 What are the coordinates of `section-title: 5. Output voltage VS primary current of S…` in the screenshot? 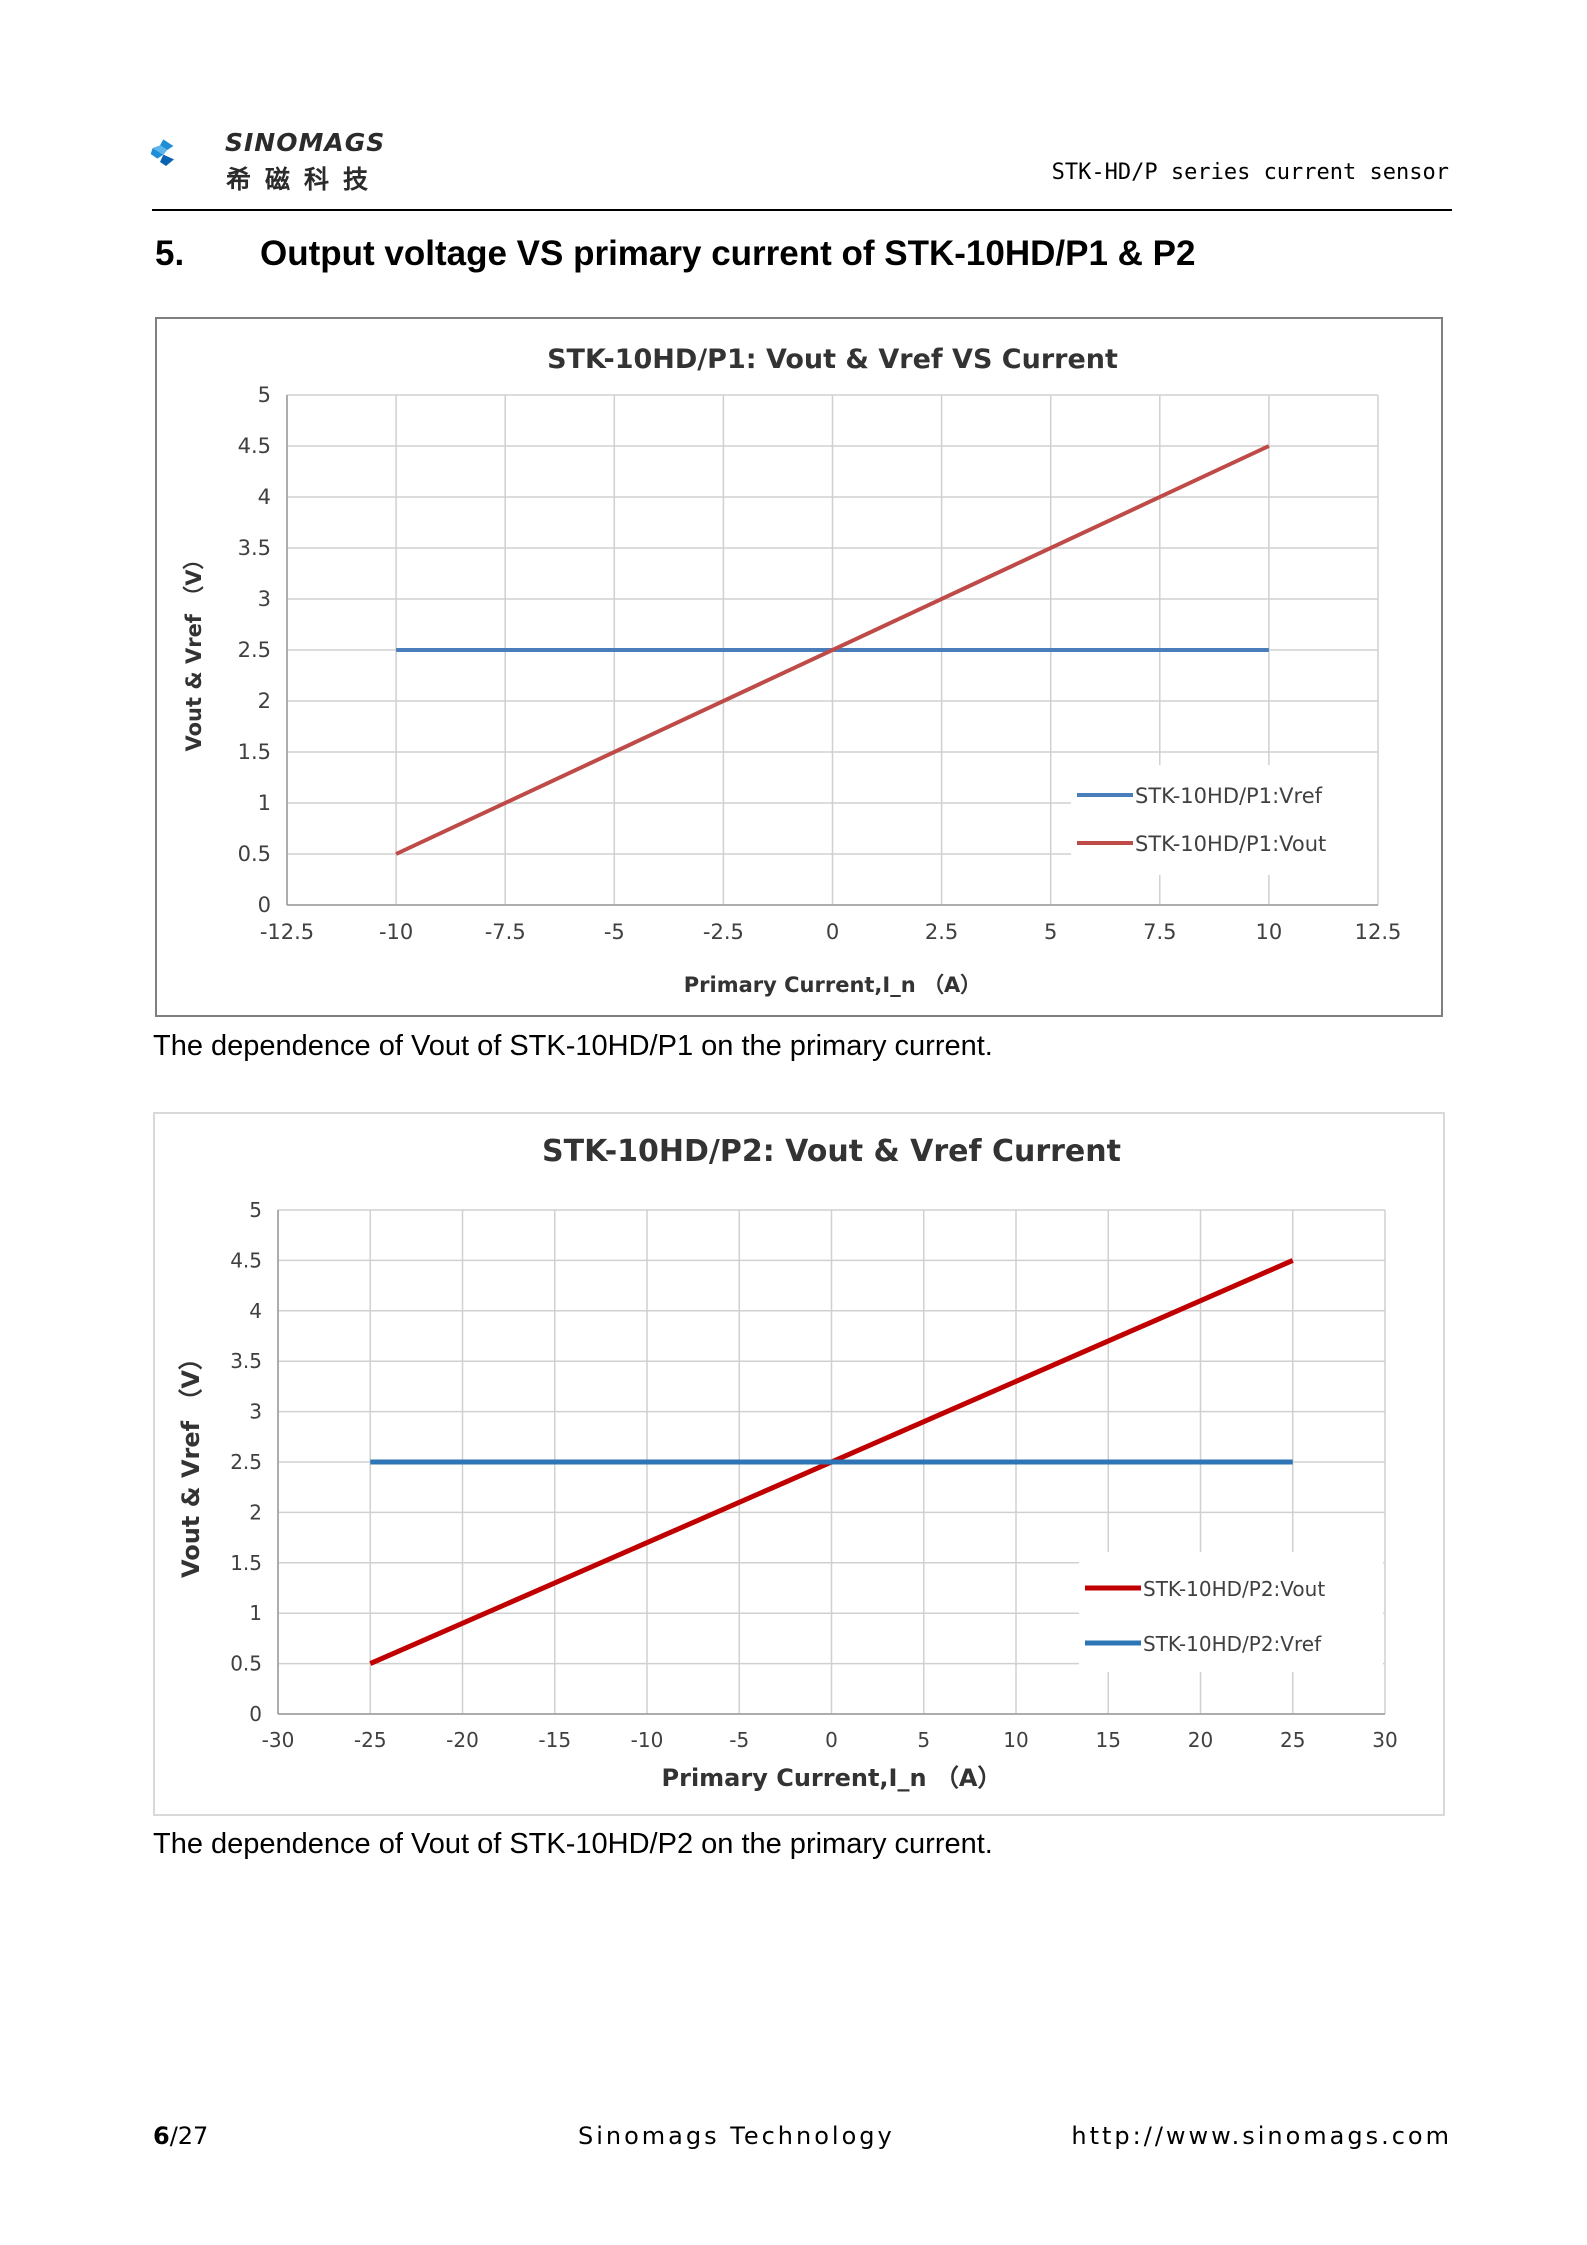 It's located at (675, 254).